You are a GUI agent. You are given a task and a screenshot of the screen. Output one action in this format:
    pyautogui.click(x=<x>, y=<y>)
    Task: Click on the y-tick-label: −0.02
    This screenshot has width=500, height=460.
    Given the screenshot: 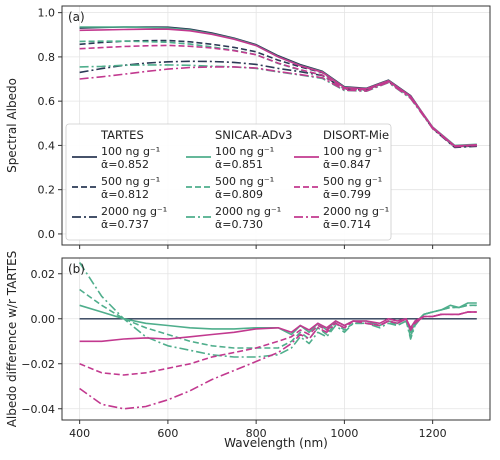 What is the action you would take?
    pyautogui.click(x=38, y=364)
    